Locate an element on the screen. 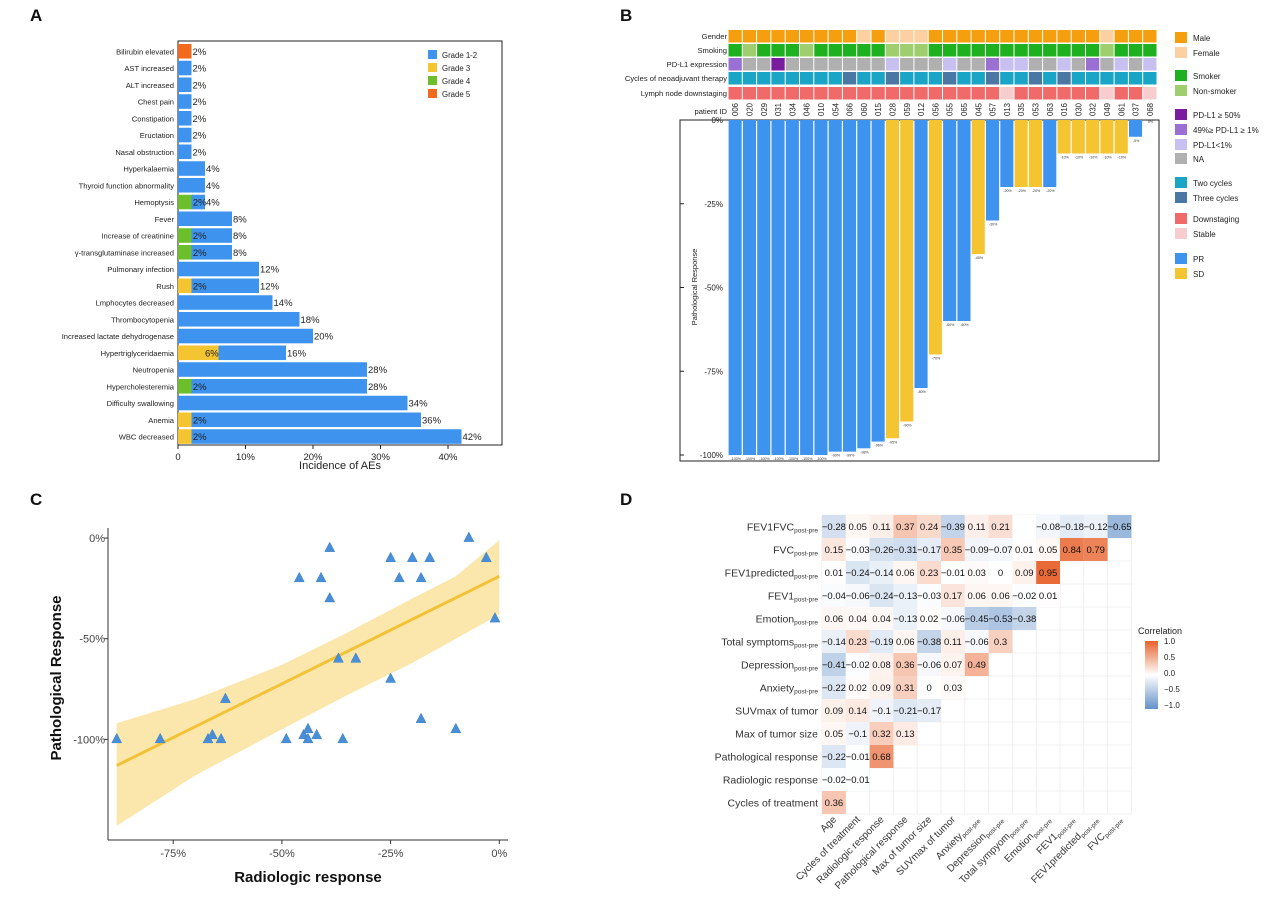  cell-value-label: −0.53 is located at coordinates (1000, 619).